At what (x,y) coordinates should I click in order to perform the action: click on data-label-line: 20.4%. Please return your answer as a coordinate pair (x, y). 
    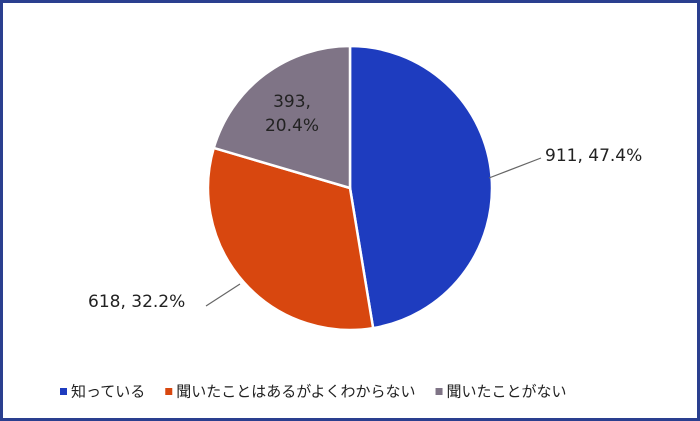
    Looking at the image, I should click on (292, 126).